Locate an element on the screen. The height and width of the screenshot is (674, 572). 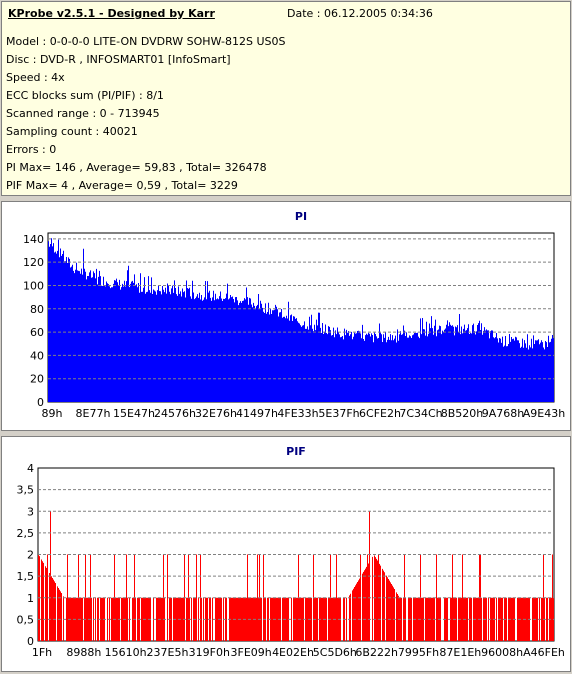
x-tick-label: 3FE09h is located at coordinates (251, 652).